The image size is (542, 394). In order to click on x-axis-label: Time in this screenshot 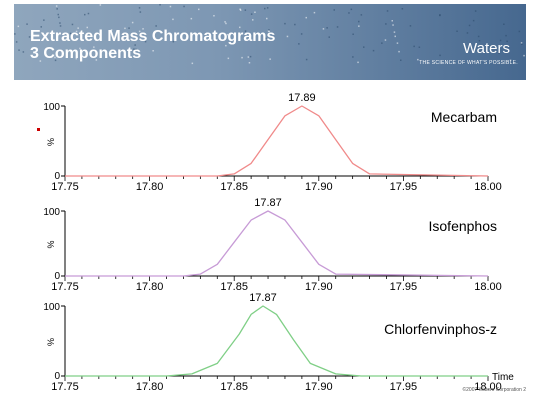, I will do `click(503, 377)`.